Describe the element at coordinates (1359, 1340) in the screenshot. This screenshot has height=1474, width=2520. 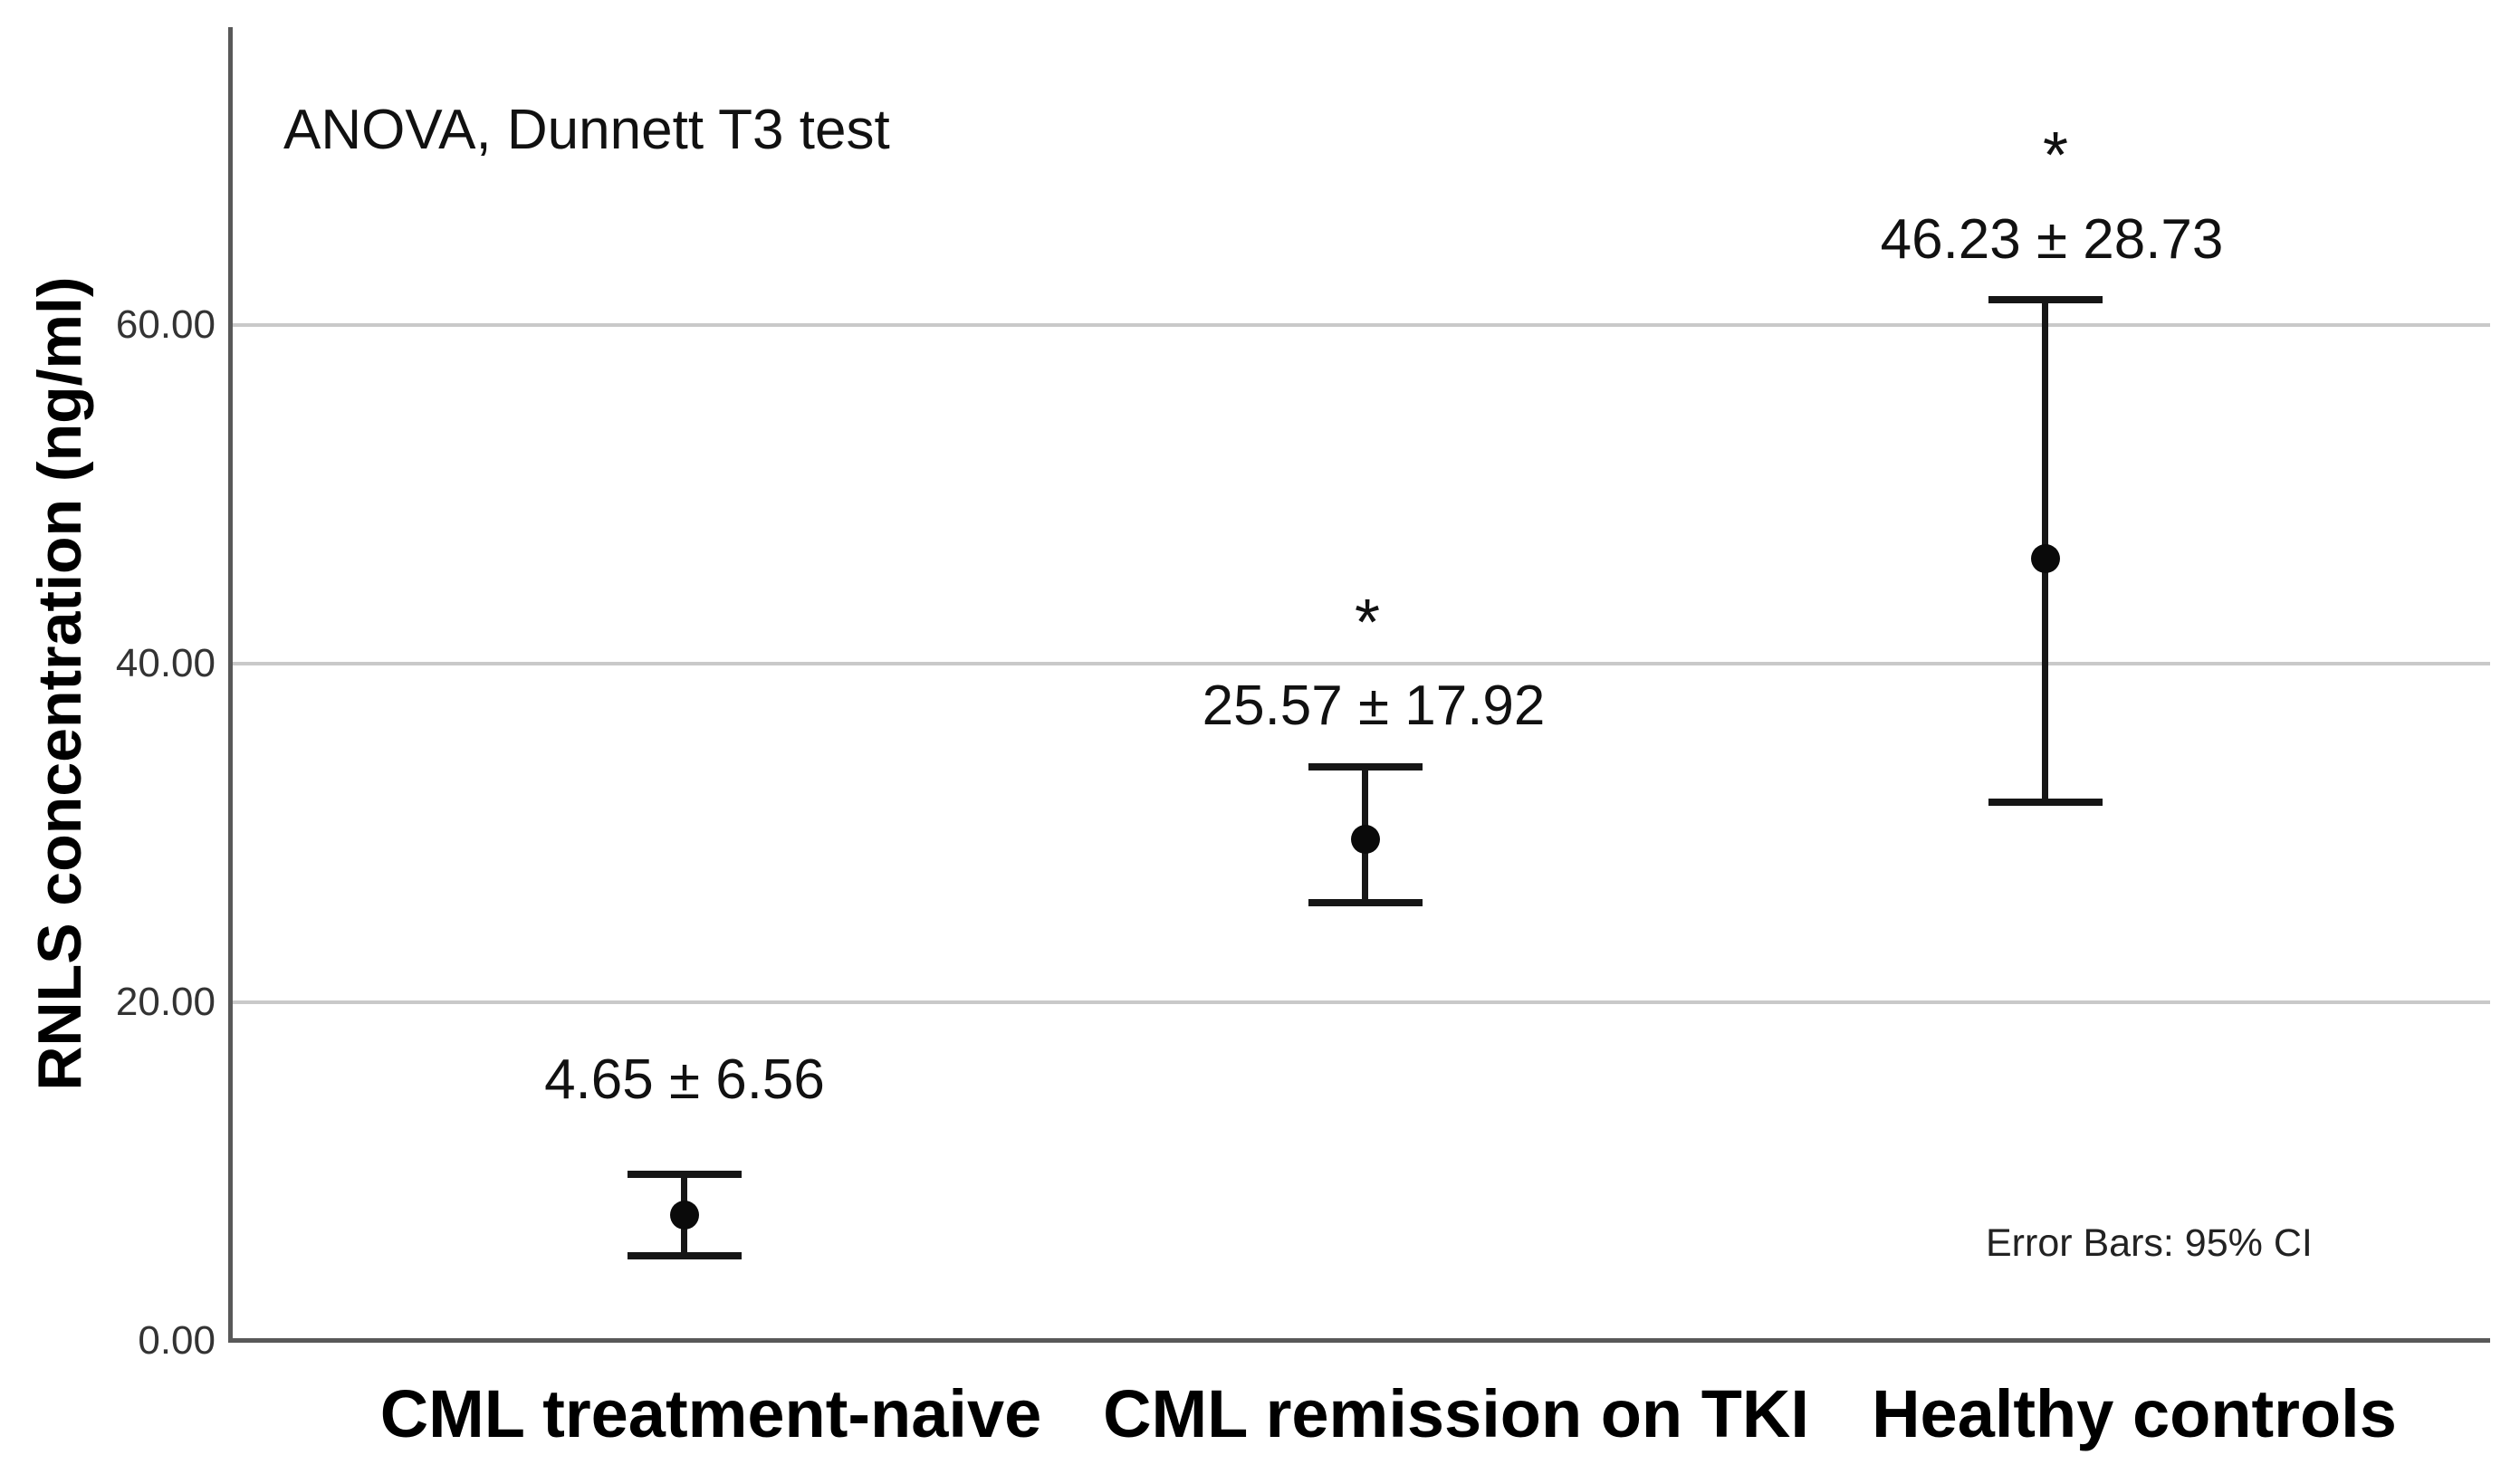
I see `x-axis-line` at that location.